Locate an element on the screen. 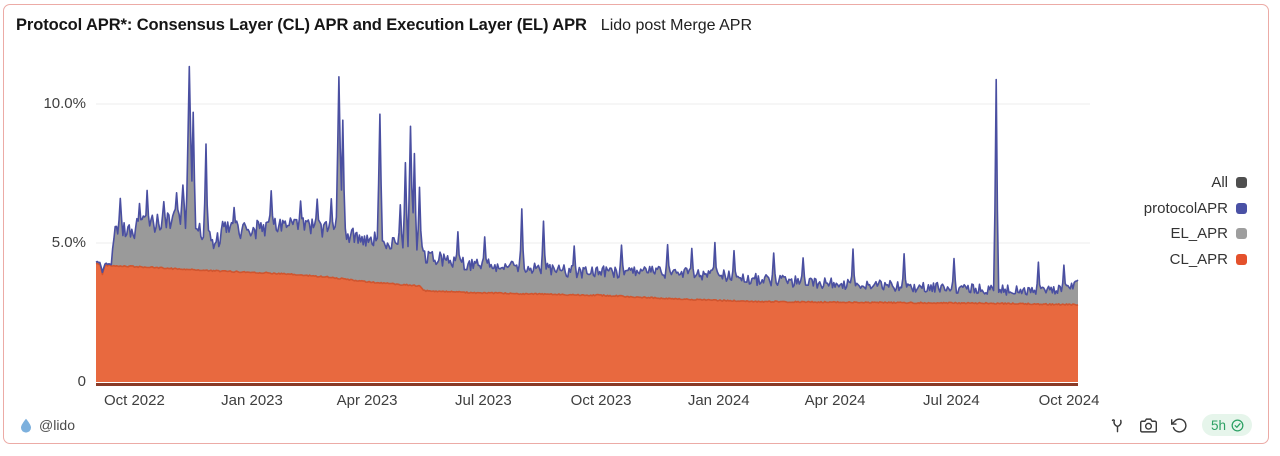  legend-item-protocolapr: protocolAPR is located at coordinates (1195, 209).